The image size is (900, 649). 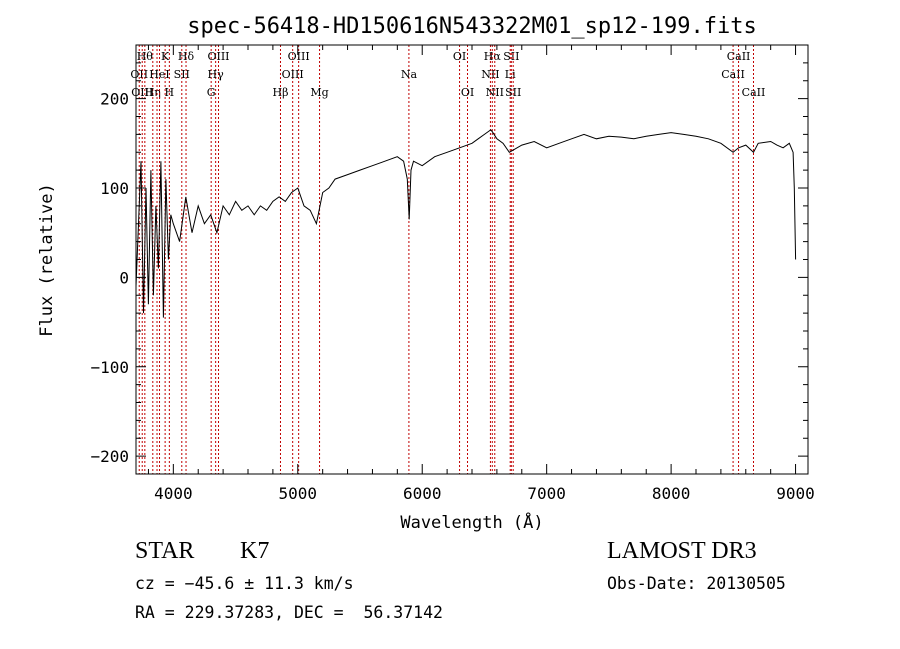 I want to click on line-label-2: Hθ, so click(x=145, y=56).